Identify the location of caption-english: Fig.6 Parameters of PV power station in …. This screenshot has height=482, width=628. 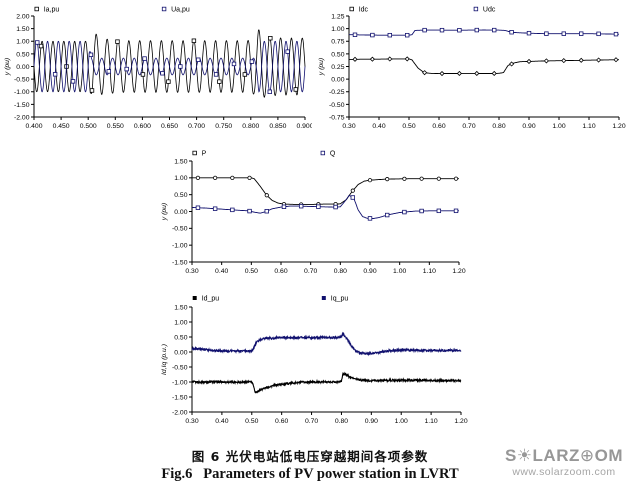
(310, 474).